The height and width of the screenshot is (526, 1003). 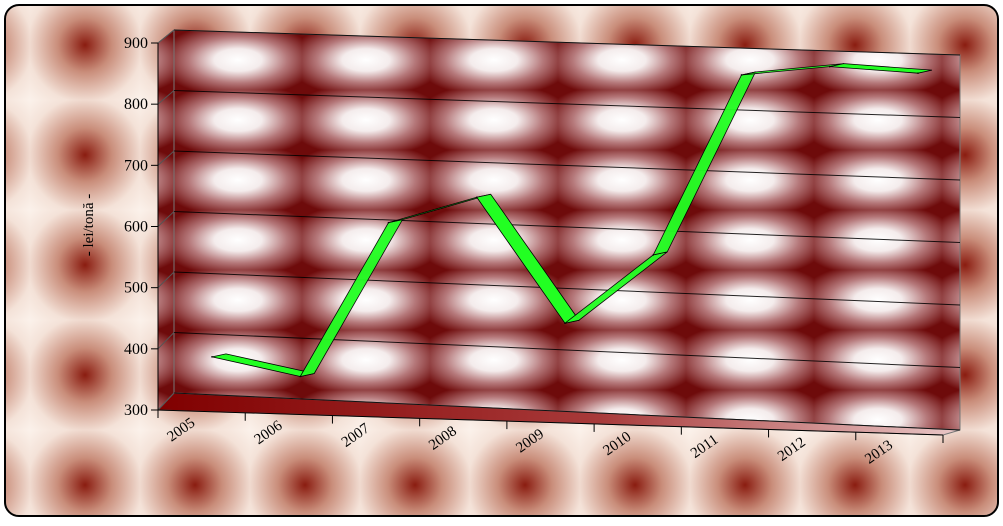 I want to click on y-tick-label-900: 900, so click(x=136, y=43).